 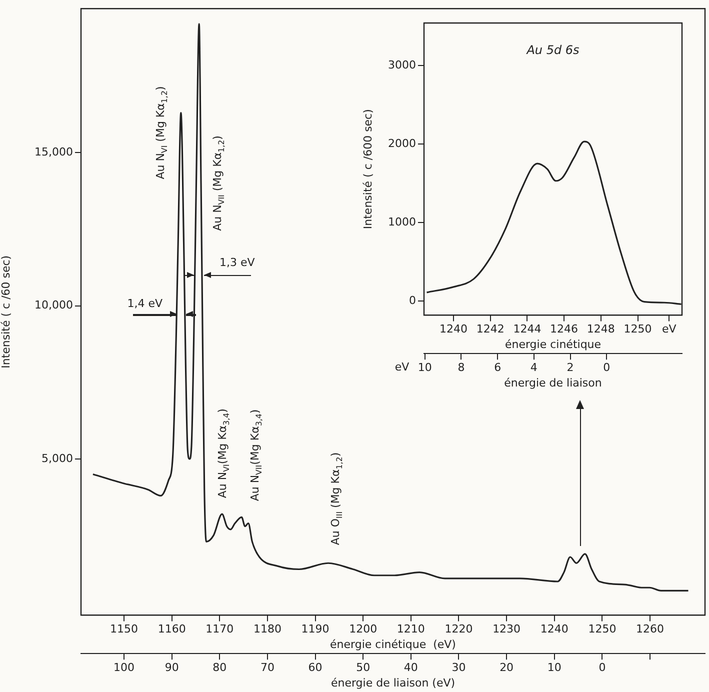 What do you see at coordinates (570, 367) in the screenshot?
I see `x2-tick-label: 2` at bounding box center [570, 367].